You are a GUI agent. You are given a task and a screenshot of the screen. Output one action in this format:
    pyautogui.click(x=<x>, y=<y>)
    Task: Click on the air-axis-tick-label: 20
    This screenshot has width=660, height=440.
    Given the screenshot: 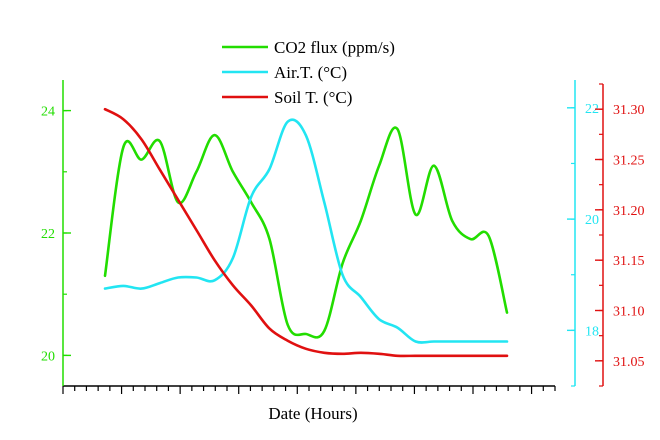 What is the action you would take?
    pyautogui.click(x=592, y=220)
    